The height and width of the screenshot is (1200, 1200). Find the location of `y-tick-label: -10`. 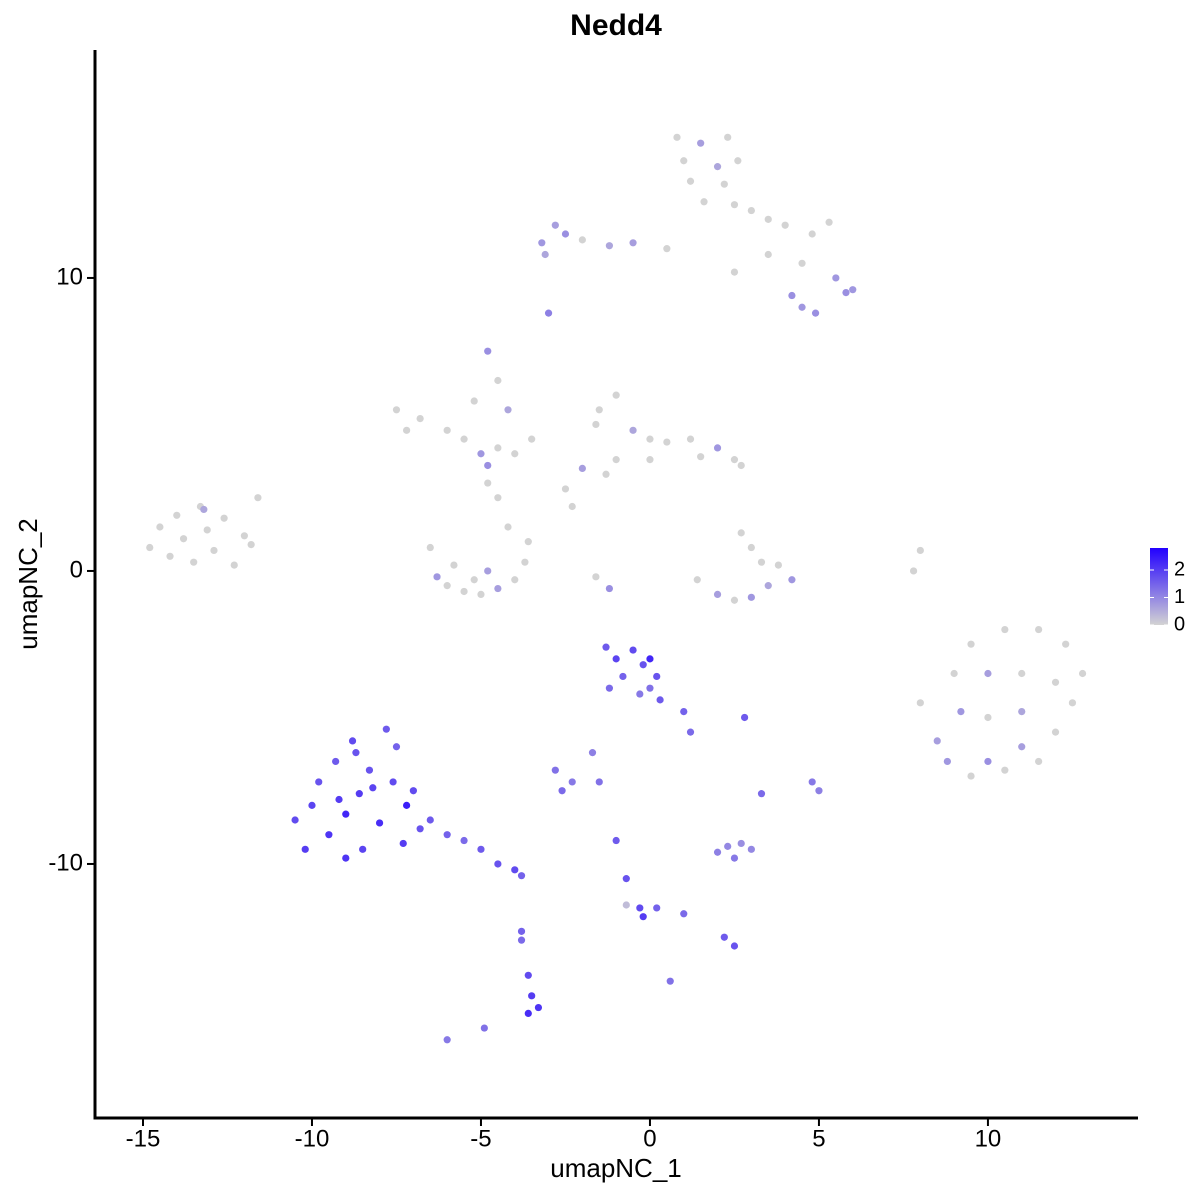

y-tick-label: -10 is located at coordinates (65, 862).